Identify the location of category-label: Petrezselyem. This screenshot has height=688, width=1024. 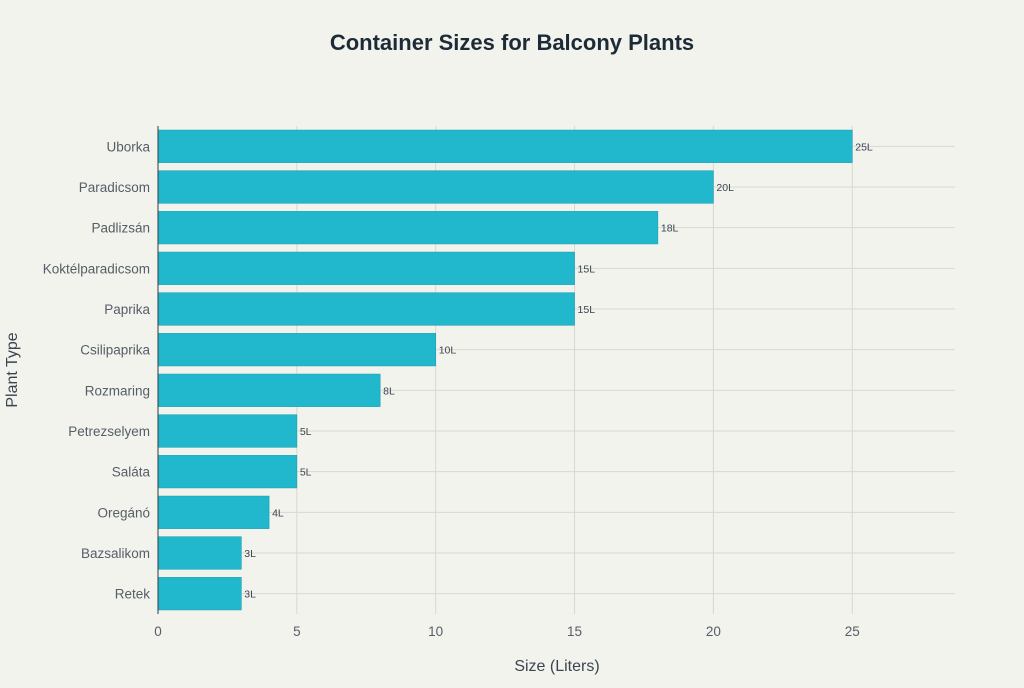
(109, 431).